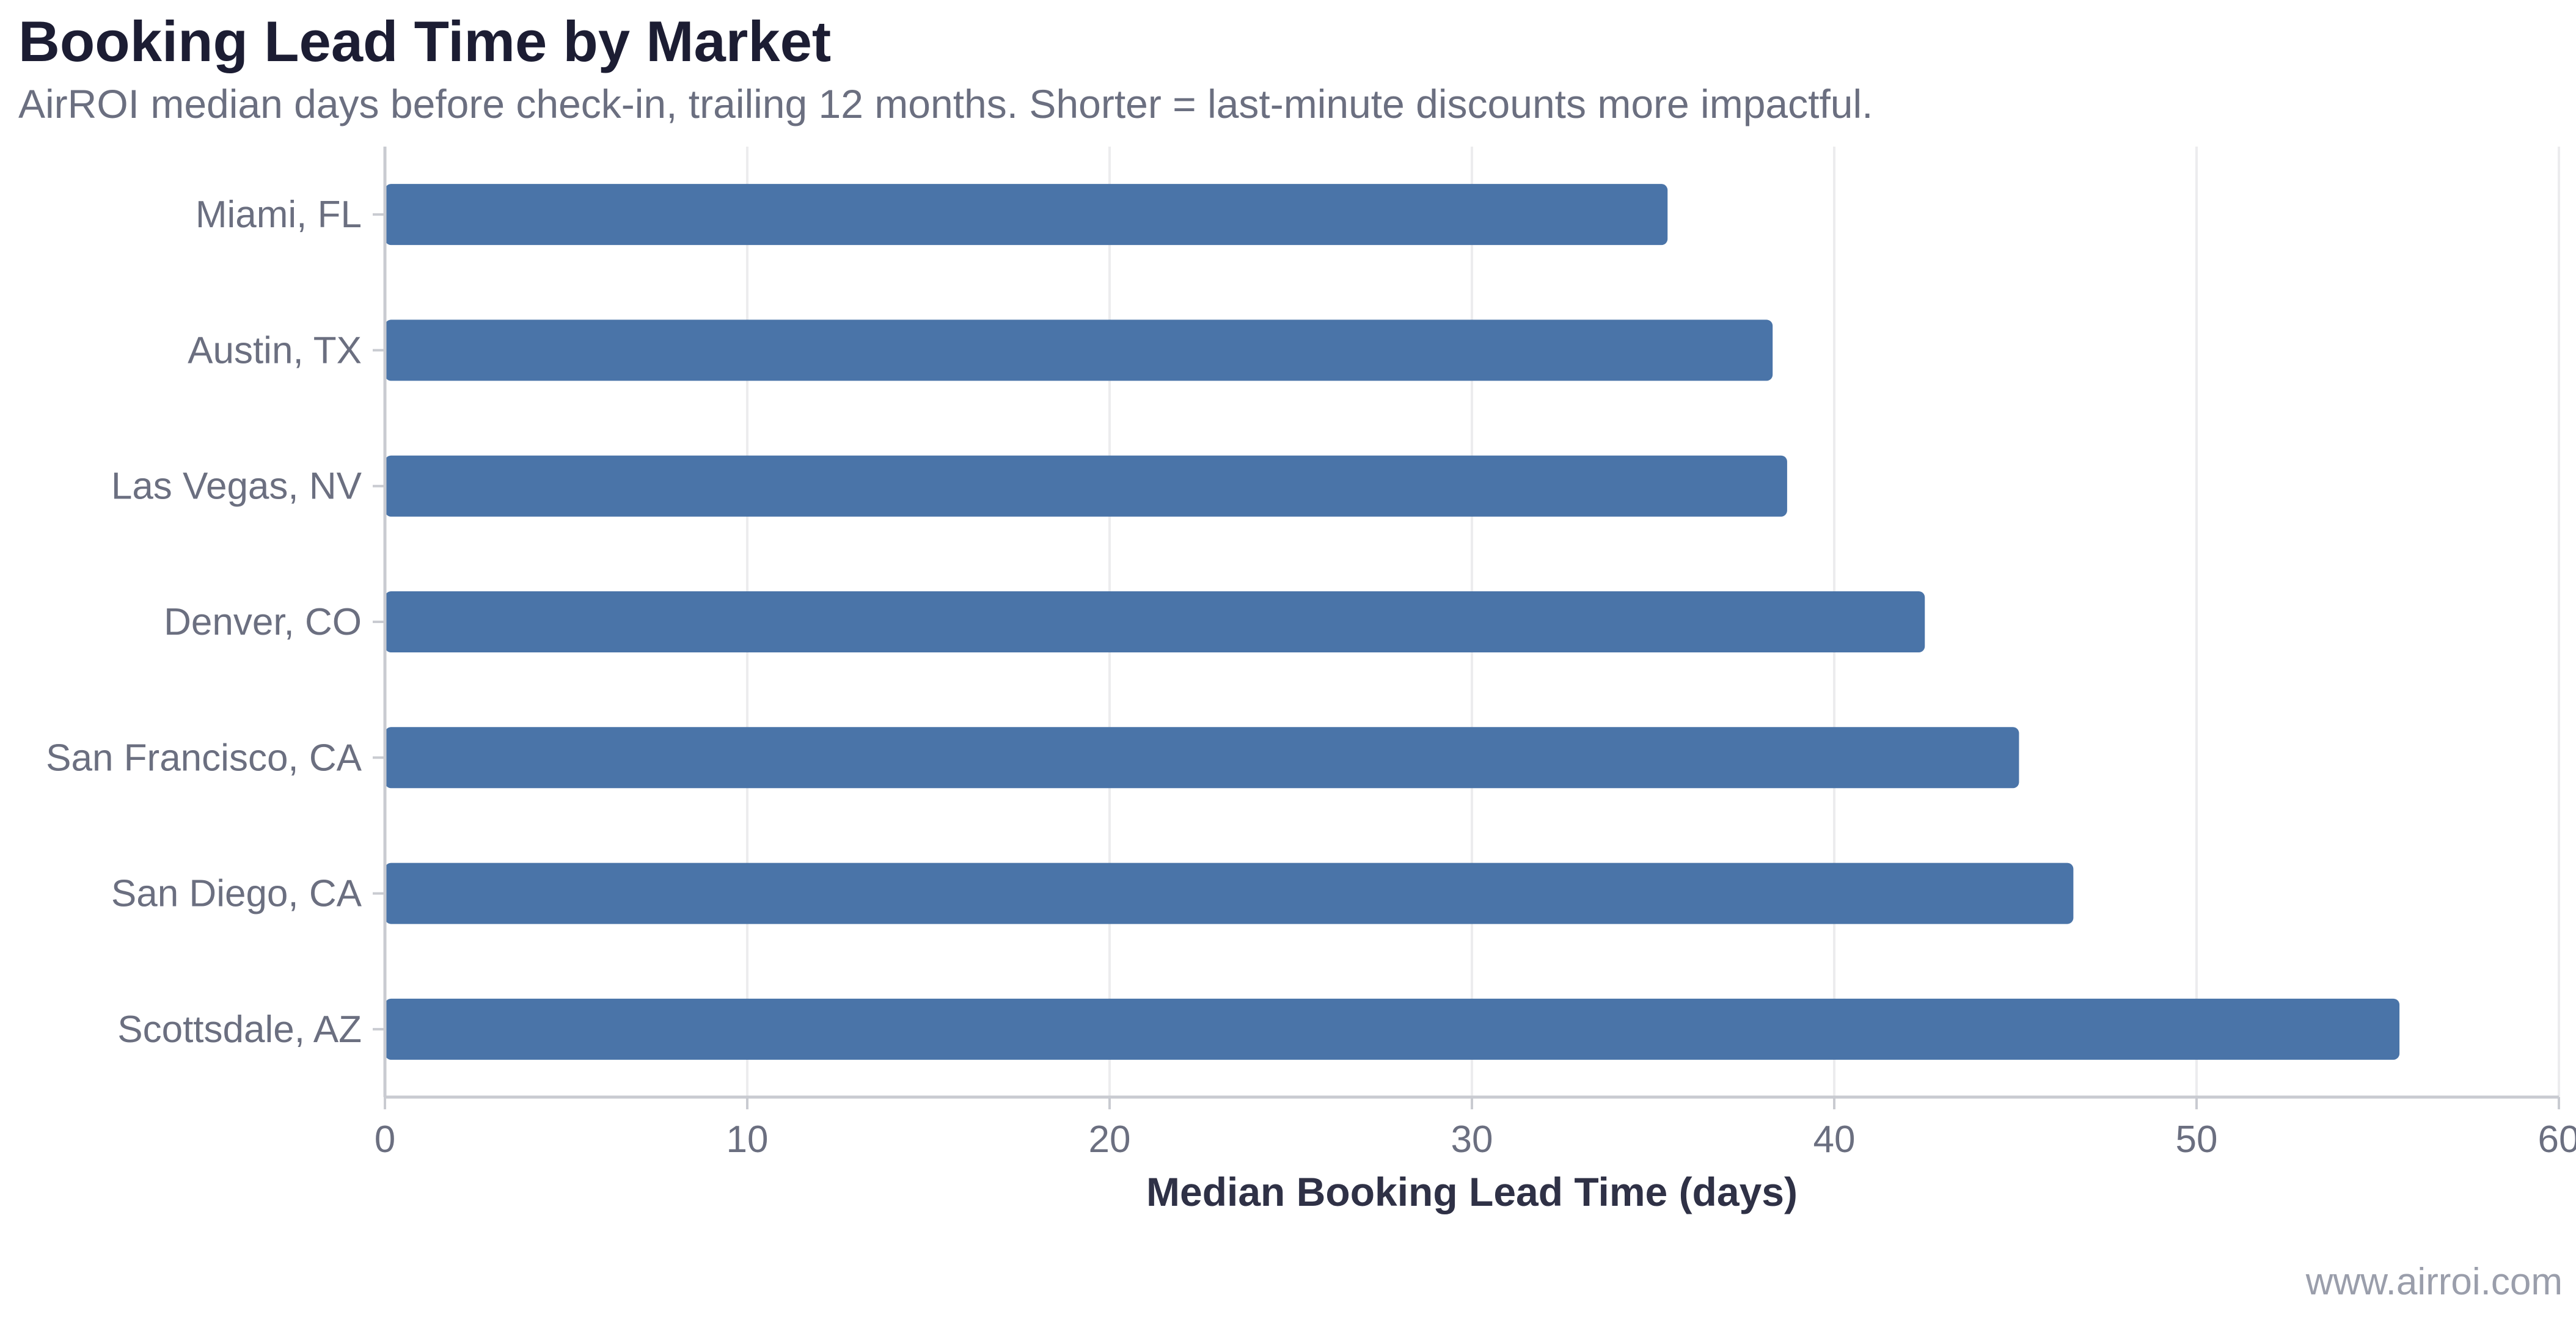 The width and height of the screenshot is (2576, 1317). What do you see at coordinates (239, 1030) in the screenshot?
I see `y-tick-label: Scottsdale, AZ` at bounding box center [239, 1030].